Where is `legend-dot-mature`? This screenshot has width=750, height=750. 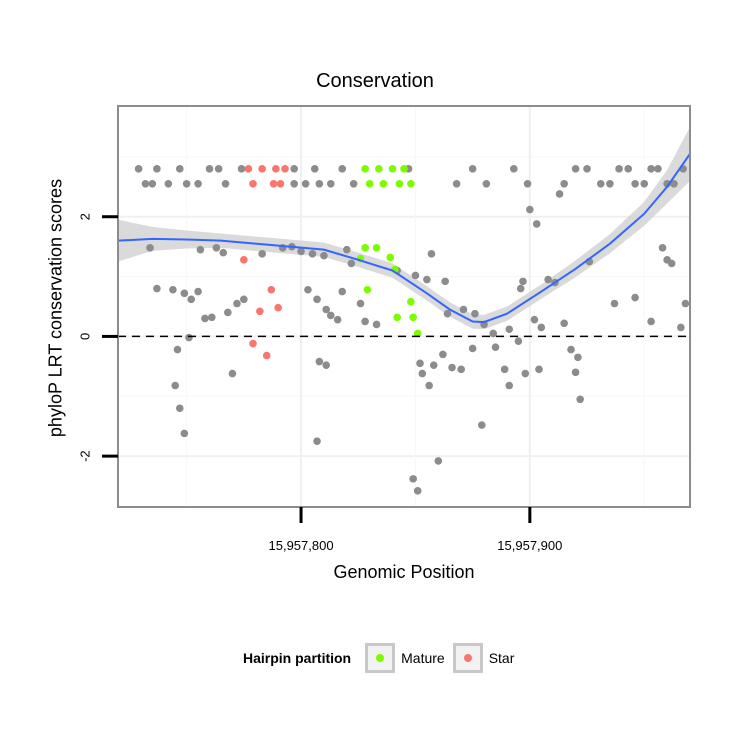 legend-dot-mature is located at coordinates (380, 658).